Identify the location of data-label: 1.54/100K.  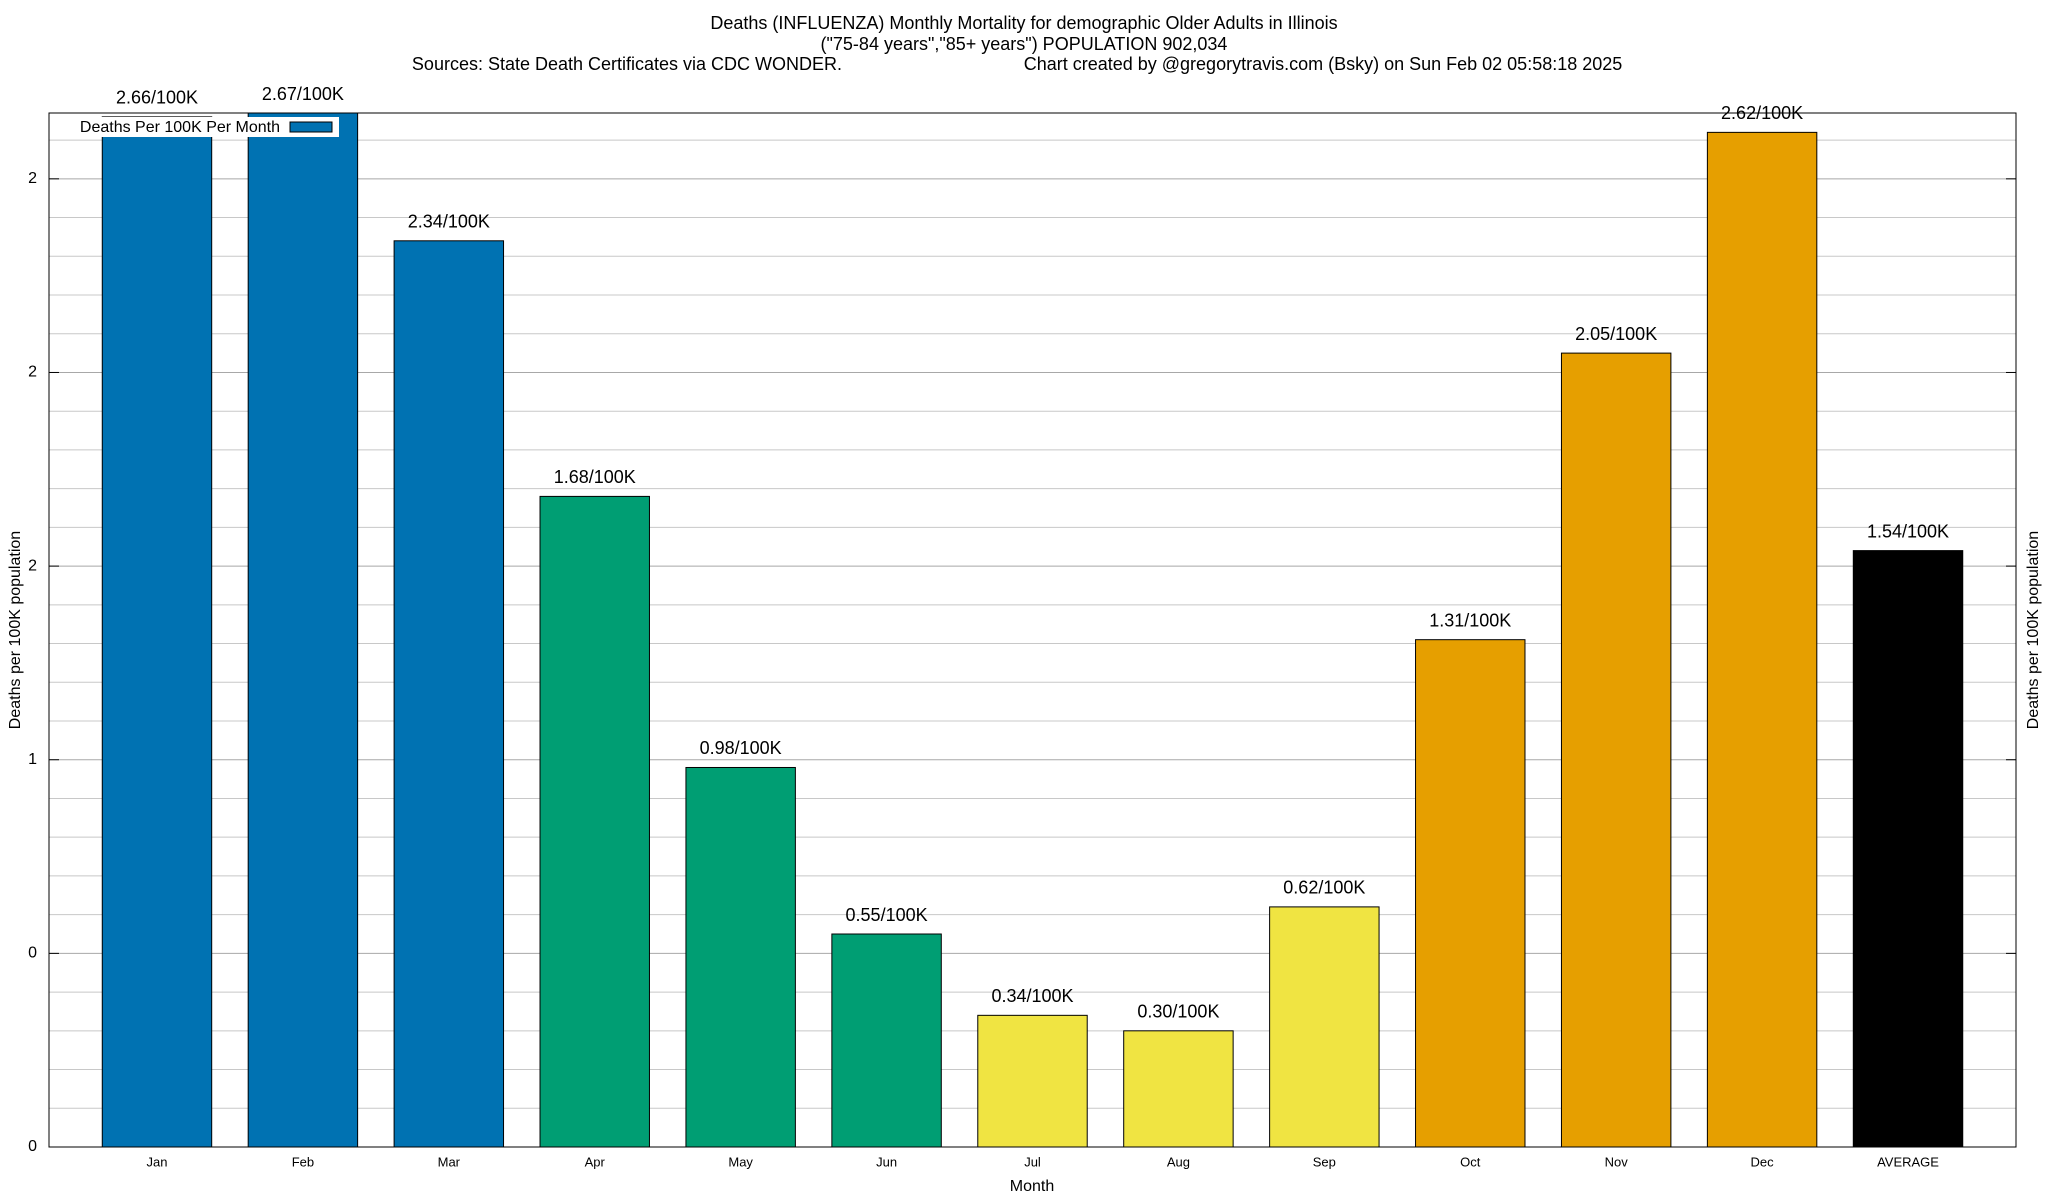
(1908, 531).